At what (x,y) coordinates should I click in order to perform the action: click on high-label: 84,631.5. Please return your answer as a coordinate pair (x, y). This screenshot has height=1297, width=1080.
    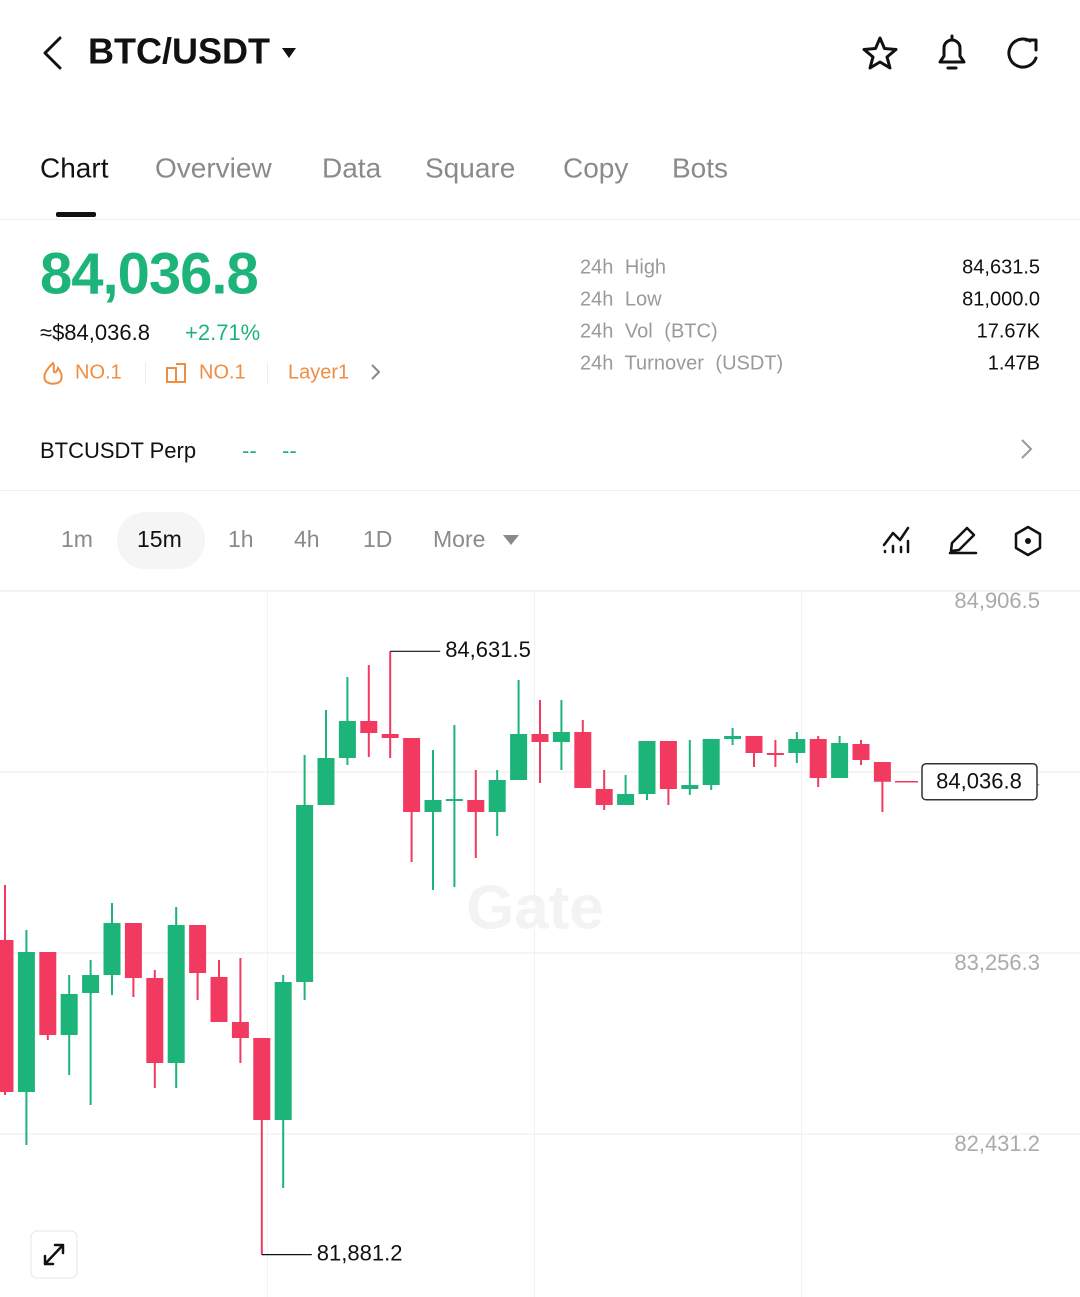
    Looking at the image, I should click on (488, 649).